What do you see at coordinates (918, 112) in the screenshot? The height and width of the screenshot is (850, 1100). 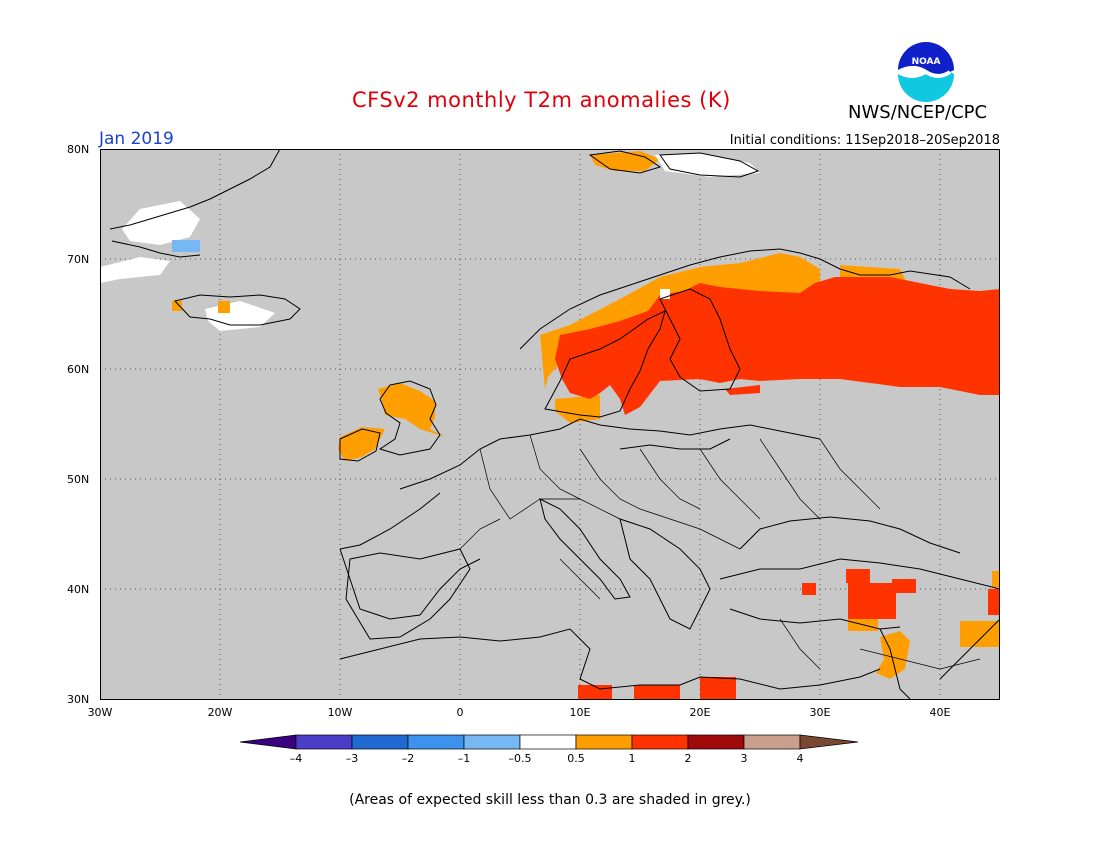 I see `agency-label: NWS/NCEP/CPC` at bounding box center [918, 112].